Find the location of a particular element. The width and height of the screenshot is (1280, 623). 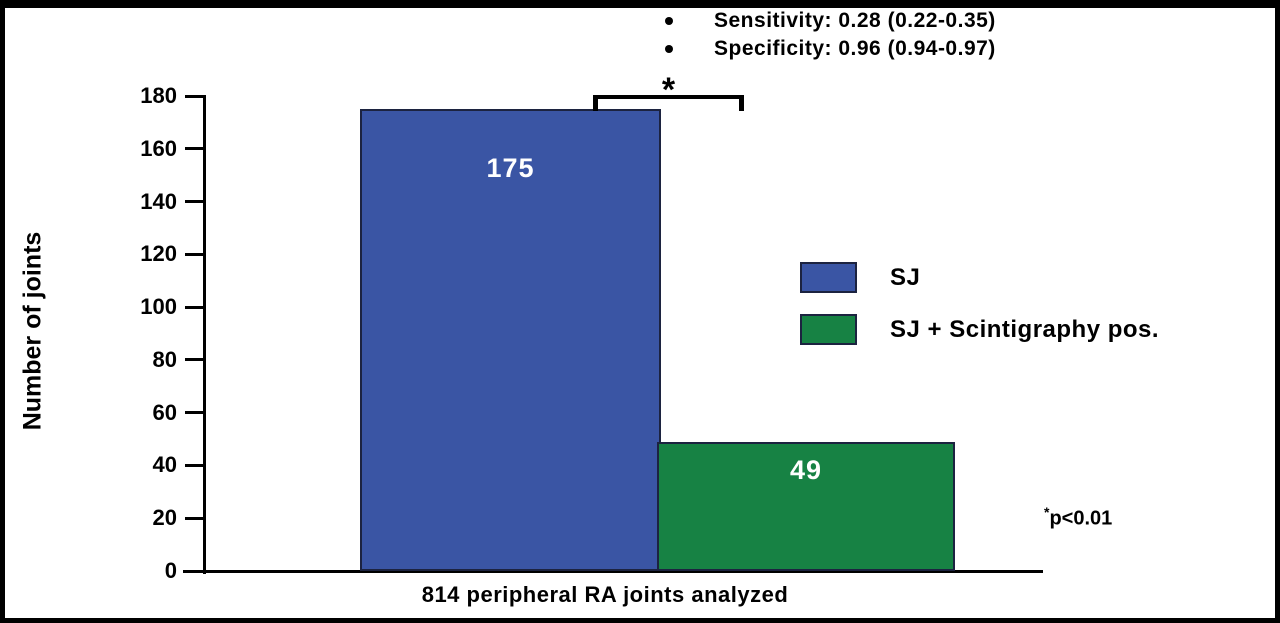

legend-label-sj: SJ is located at coordinates (905, 277).